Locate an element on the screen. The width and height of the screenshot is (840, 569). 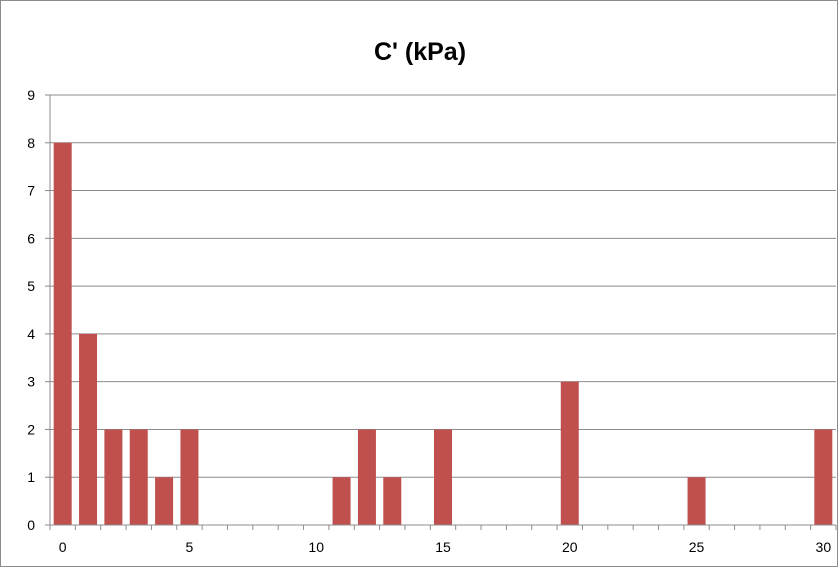
chart-title: C' (kPa) is located at coordinates (420, 52).